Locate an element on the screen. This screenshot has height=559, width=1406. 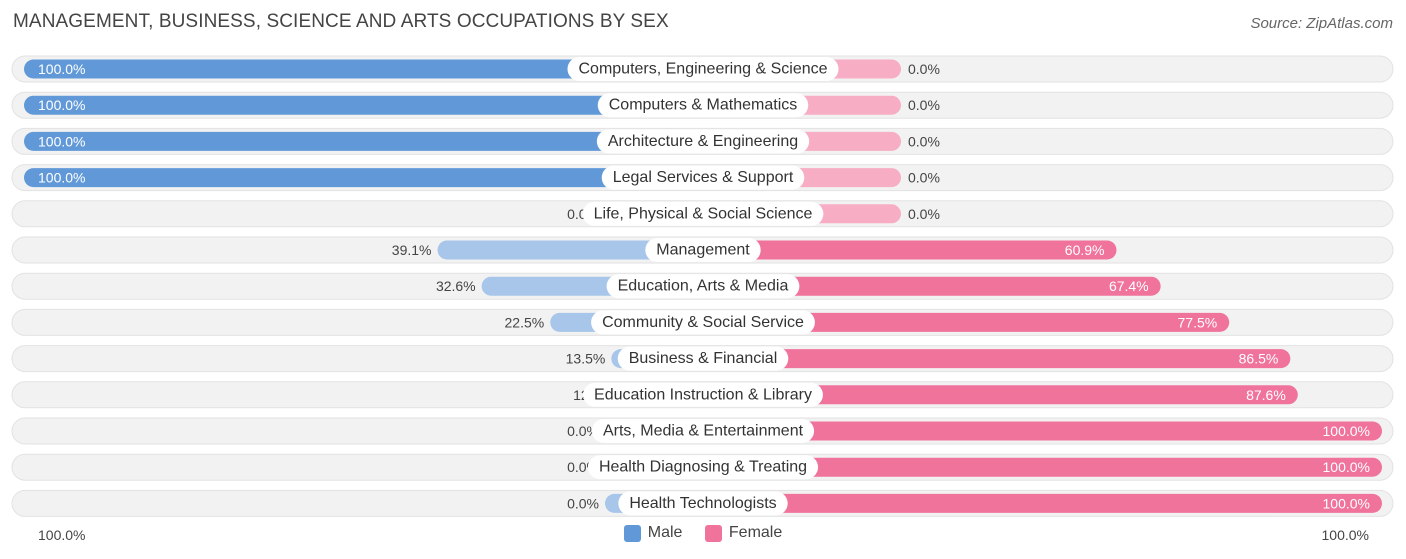
legend-male: Male is located at coordinates (653, 533).